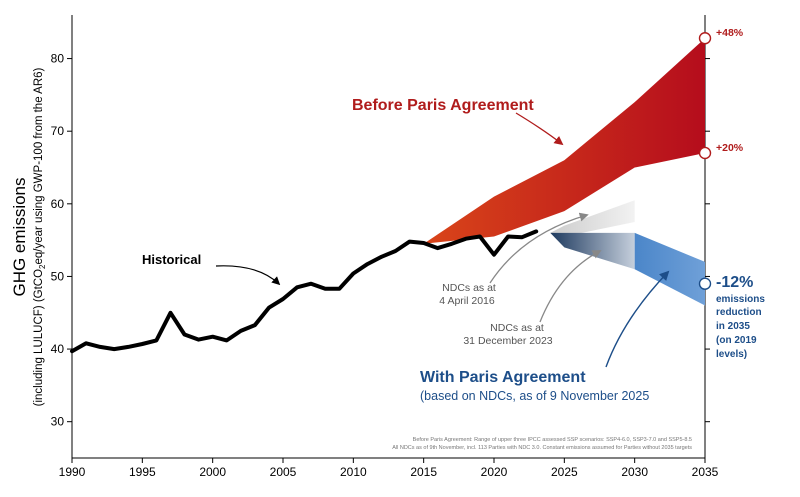 The image size is (800, 497). What do you see at coordinates (494, 472) in the screenshot?
I see `x-tick-label: 2020` at bounding box center [494, 472].